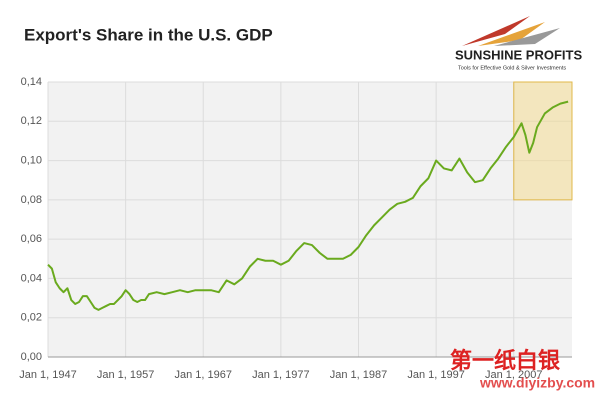 This screenshot has height=400, width=600. Describe the element at coordinates (518, 54) in the screenshot. I see `logo-name: SUNSHINE PROFITS` at that location.